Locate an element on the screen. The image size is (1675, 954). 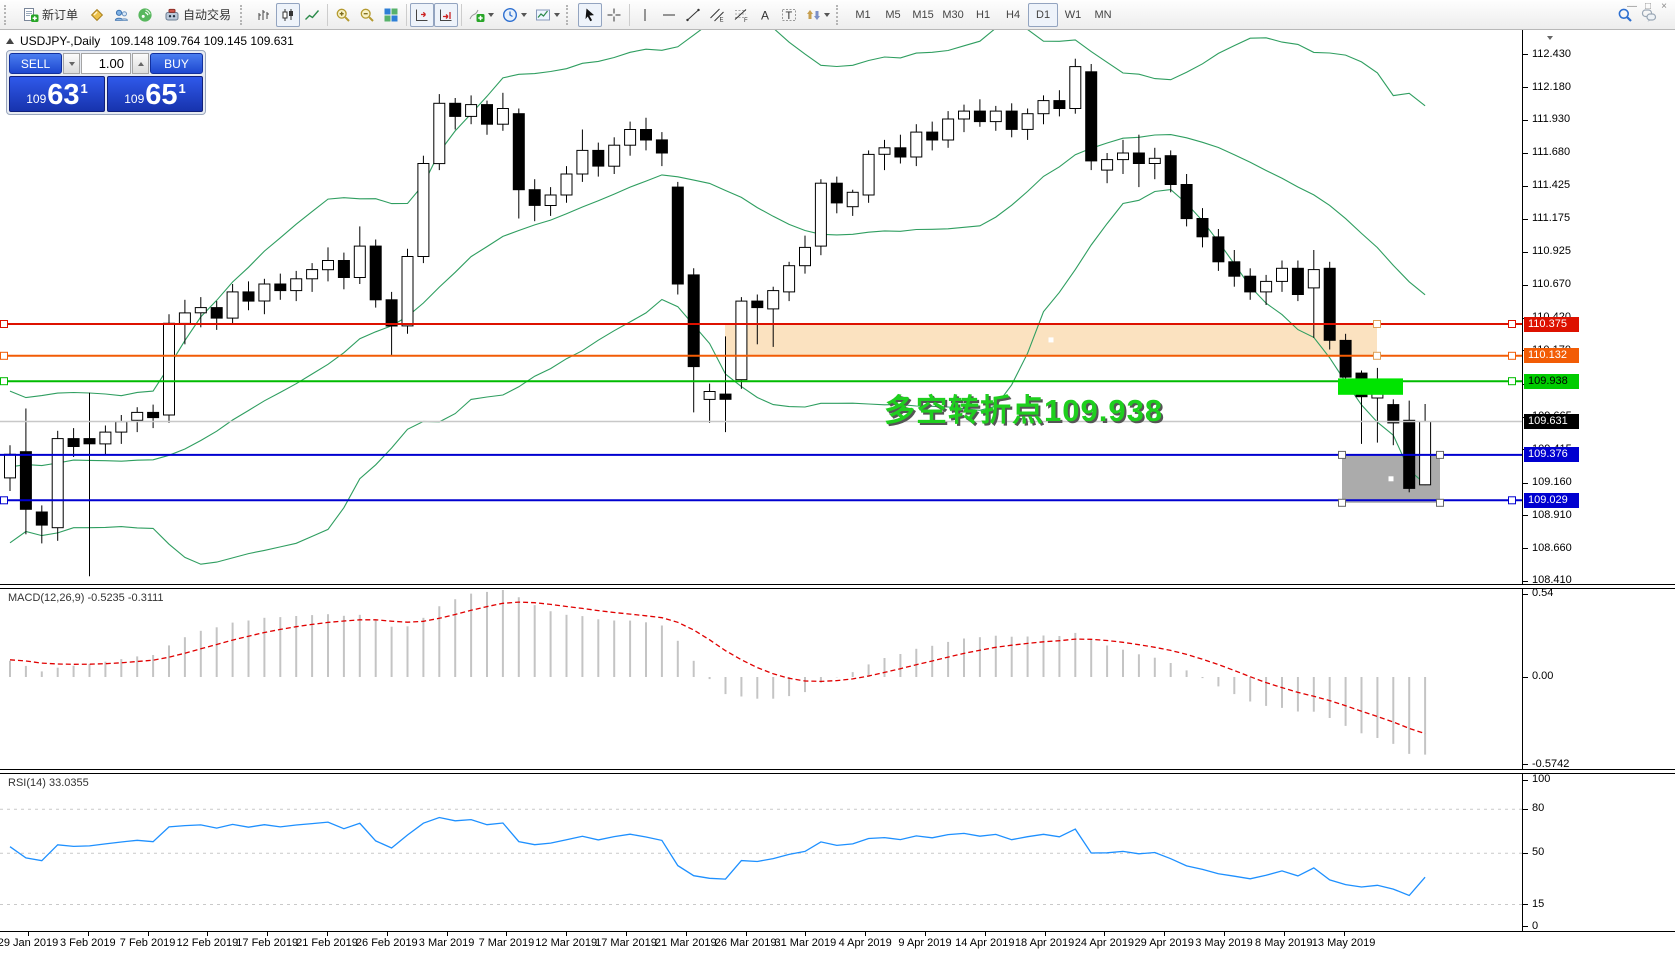
data-window-button is located at coordinates (121, 15).